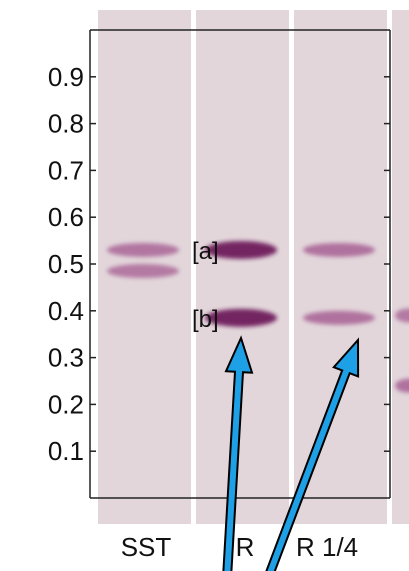 Image resolution: width=409 pixels, height=571 pixels. What do you see at coordinates (312, 454) in the screenshot?
I see `arrow-to-lane-r-quarter` at bounding box center [312, 454].